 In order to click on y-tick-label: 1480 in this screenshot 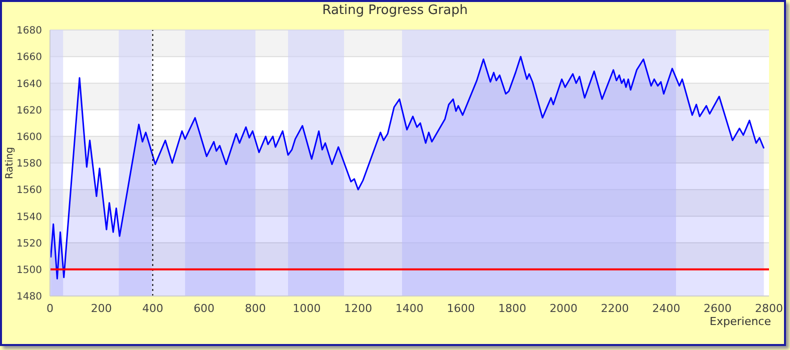, I will do `click(29, 297)`.